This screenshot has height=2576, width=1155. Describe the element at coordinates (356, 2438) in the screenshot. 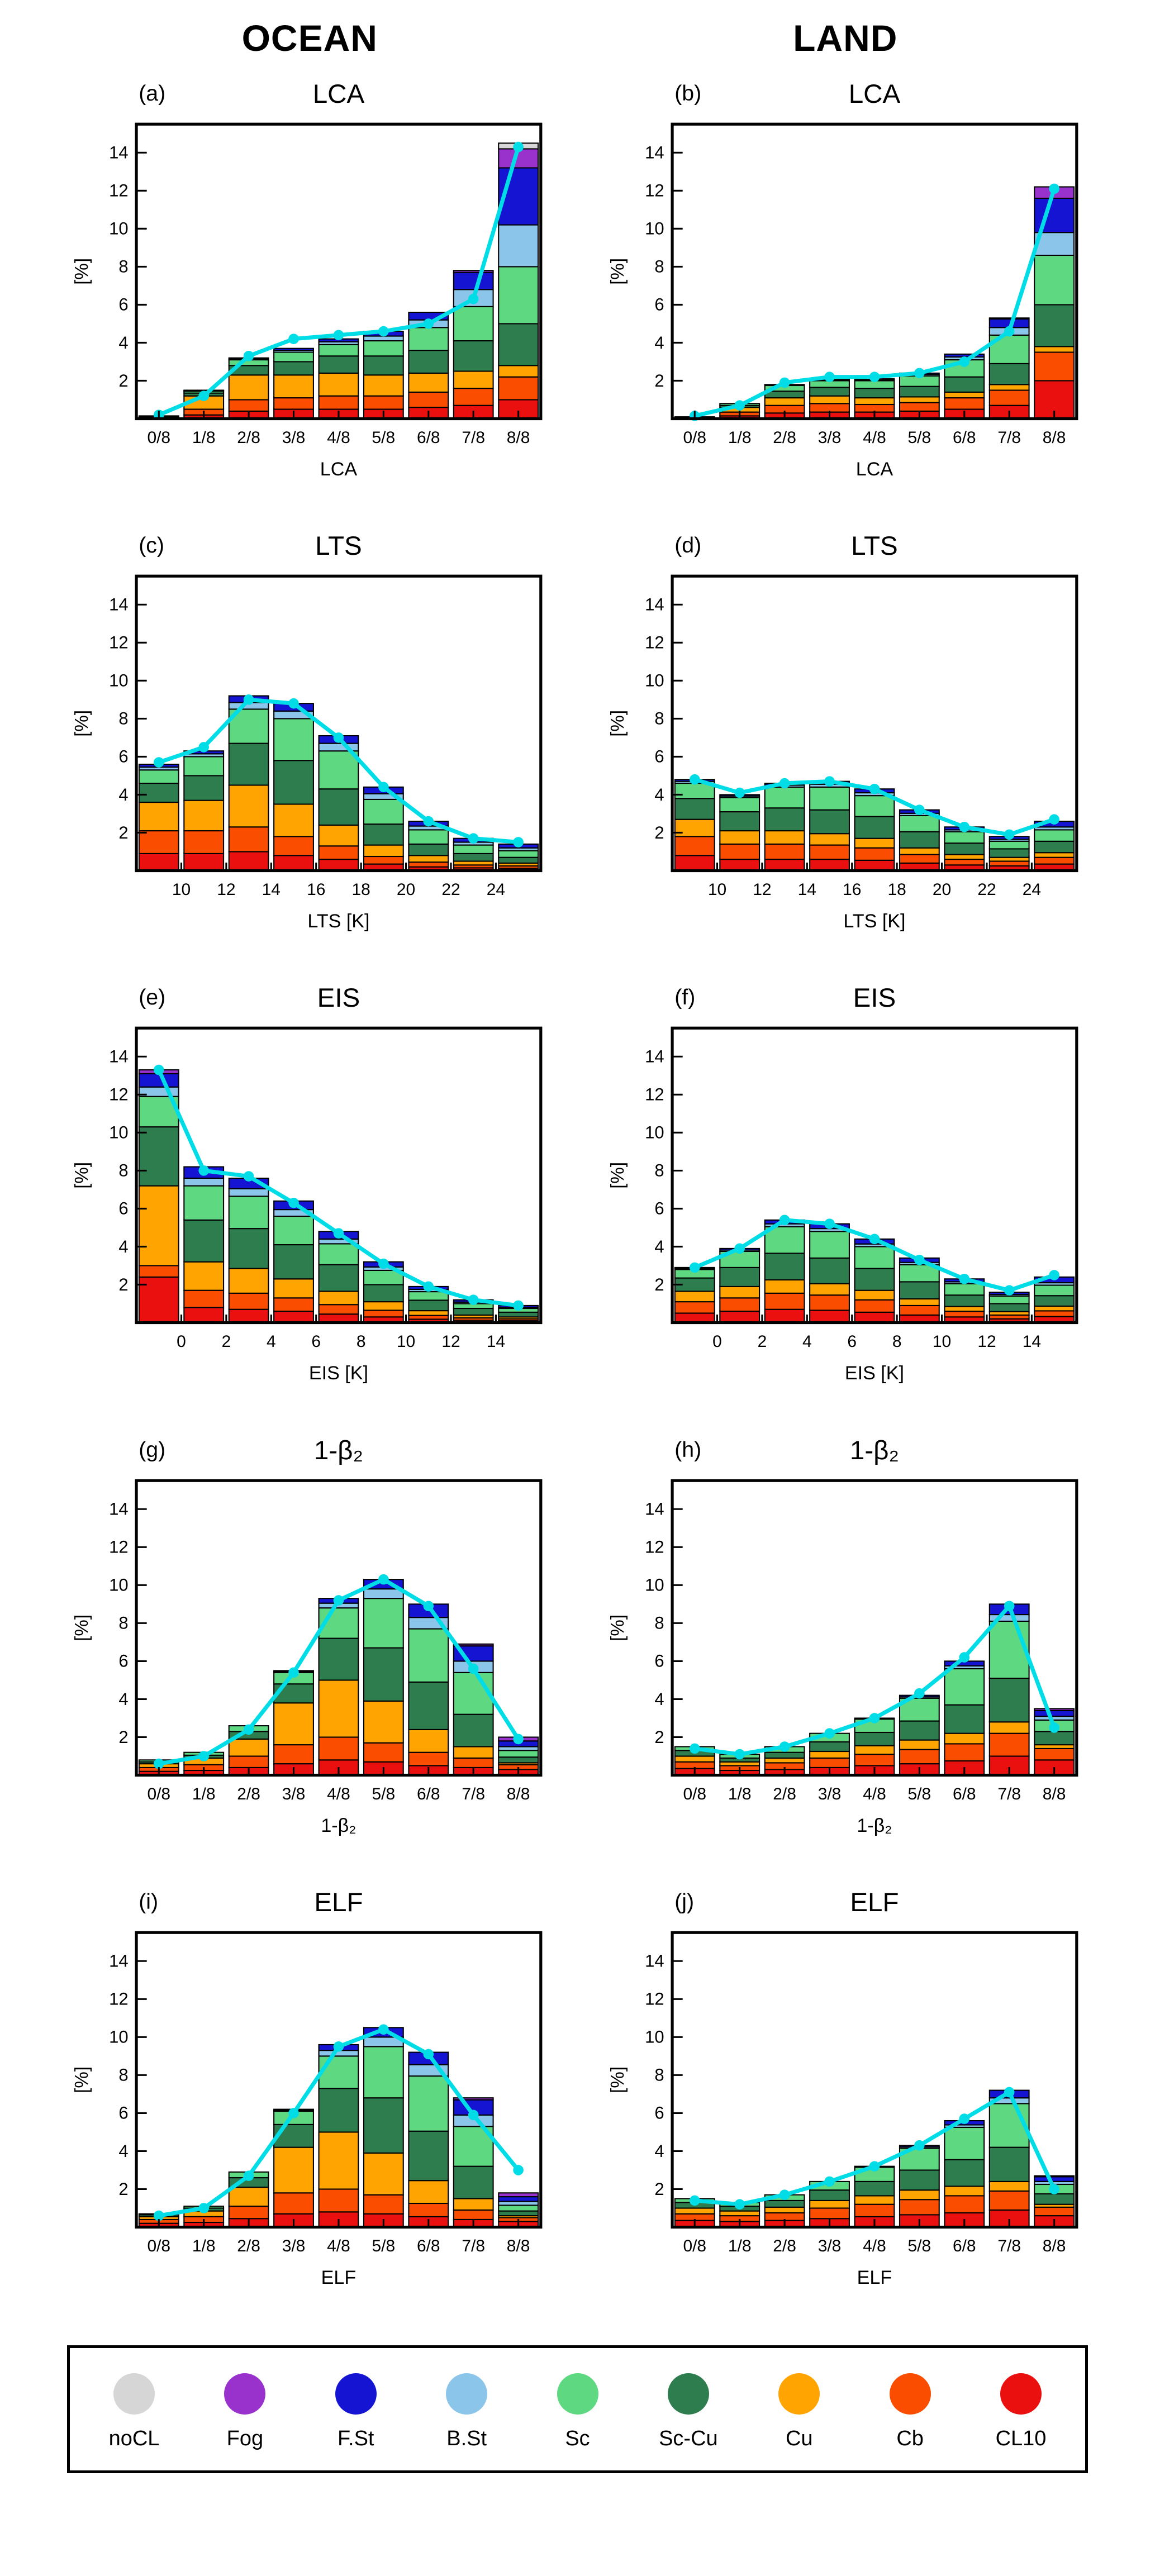

I see `legend-label: F.St` at that location.